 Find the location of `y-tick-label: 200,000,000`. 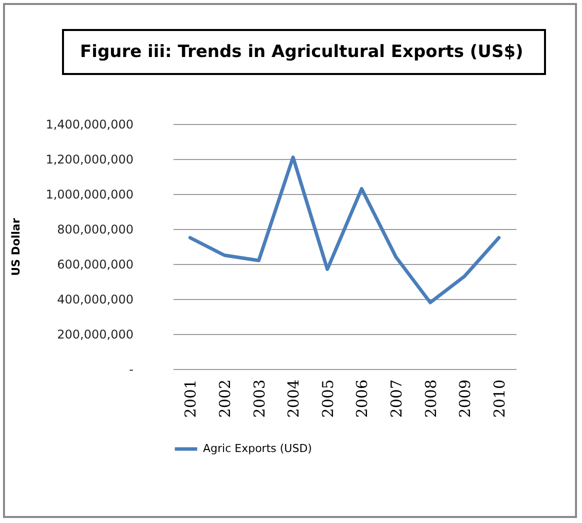

y-tick-label: 200,000,000 is located at coordinates (95, 335).